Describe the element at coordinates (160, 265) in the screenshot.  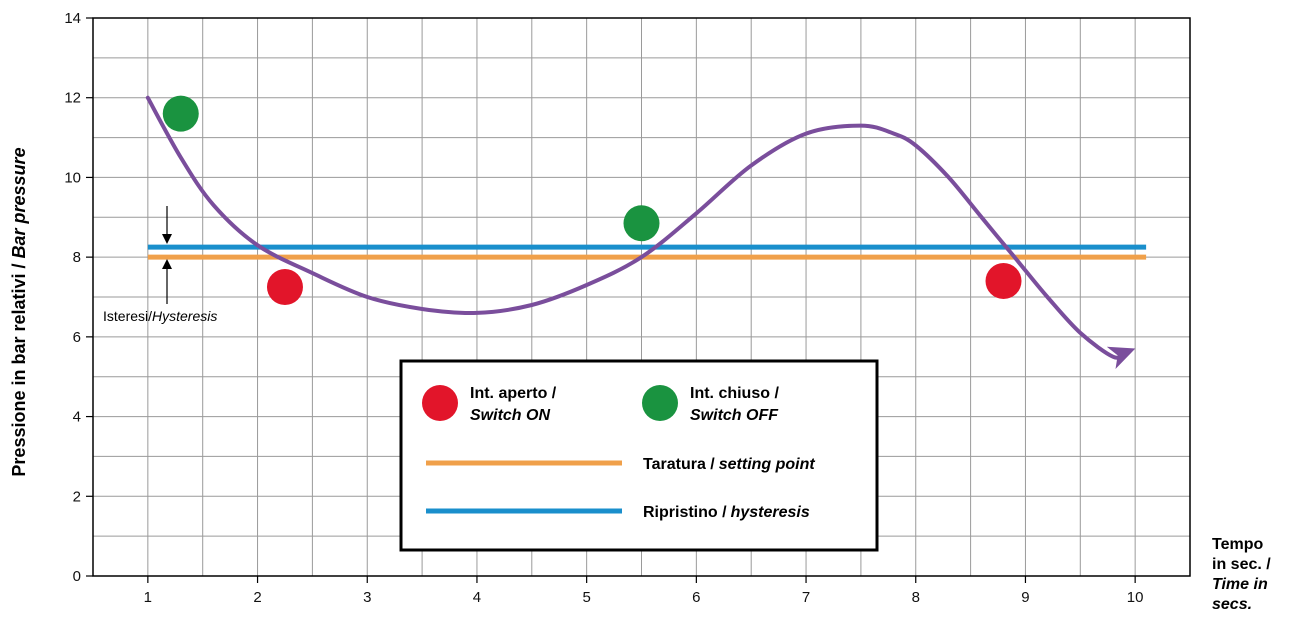
I see `hysteresis-annotation: Isteresi/Hysteresis` at that location.